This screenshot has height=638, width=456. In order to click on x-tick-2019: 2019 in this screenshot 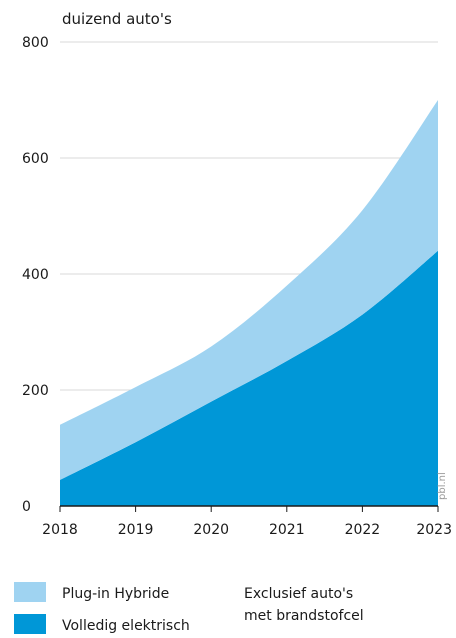, I will do `click(136, 530)`.